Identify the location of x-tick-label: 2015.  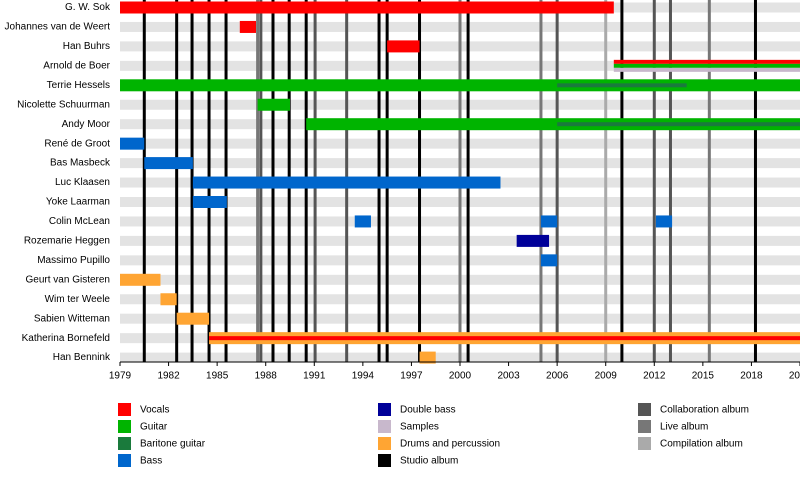
(703, 376).